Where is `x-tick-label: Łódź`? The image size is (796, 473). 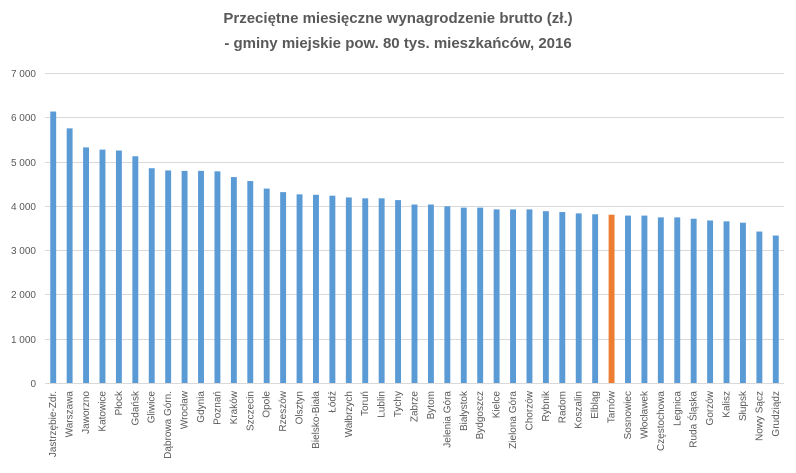 x-tick-label: Łódź is located at coordinates (332, 402).